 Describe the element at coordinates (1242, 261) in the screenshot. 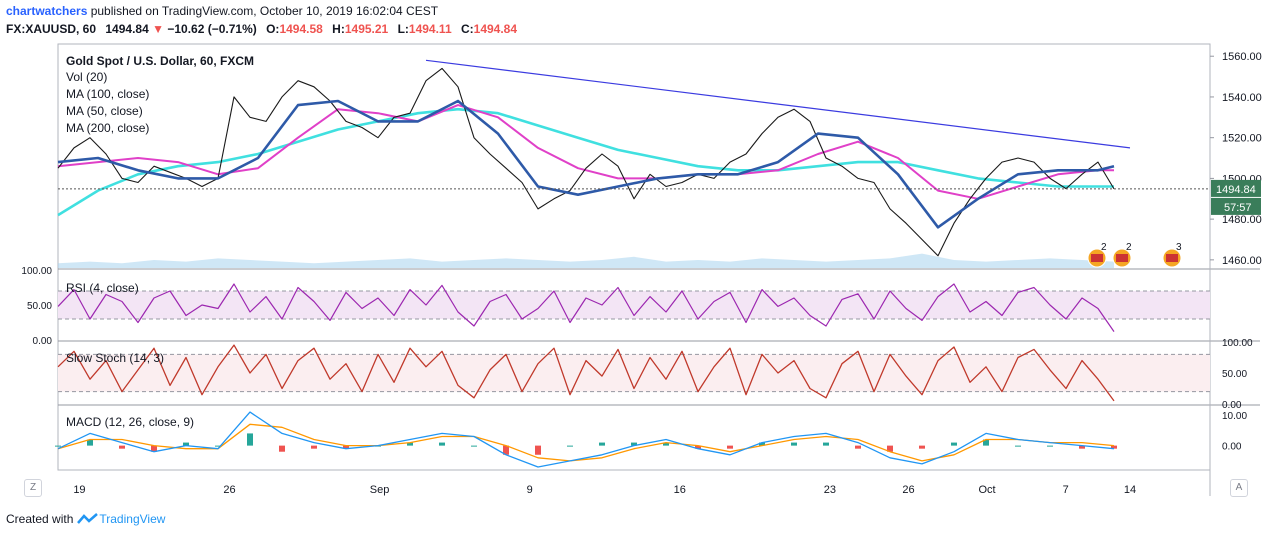

I see `price-tick-label: 1460.00` at that location.